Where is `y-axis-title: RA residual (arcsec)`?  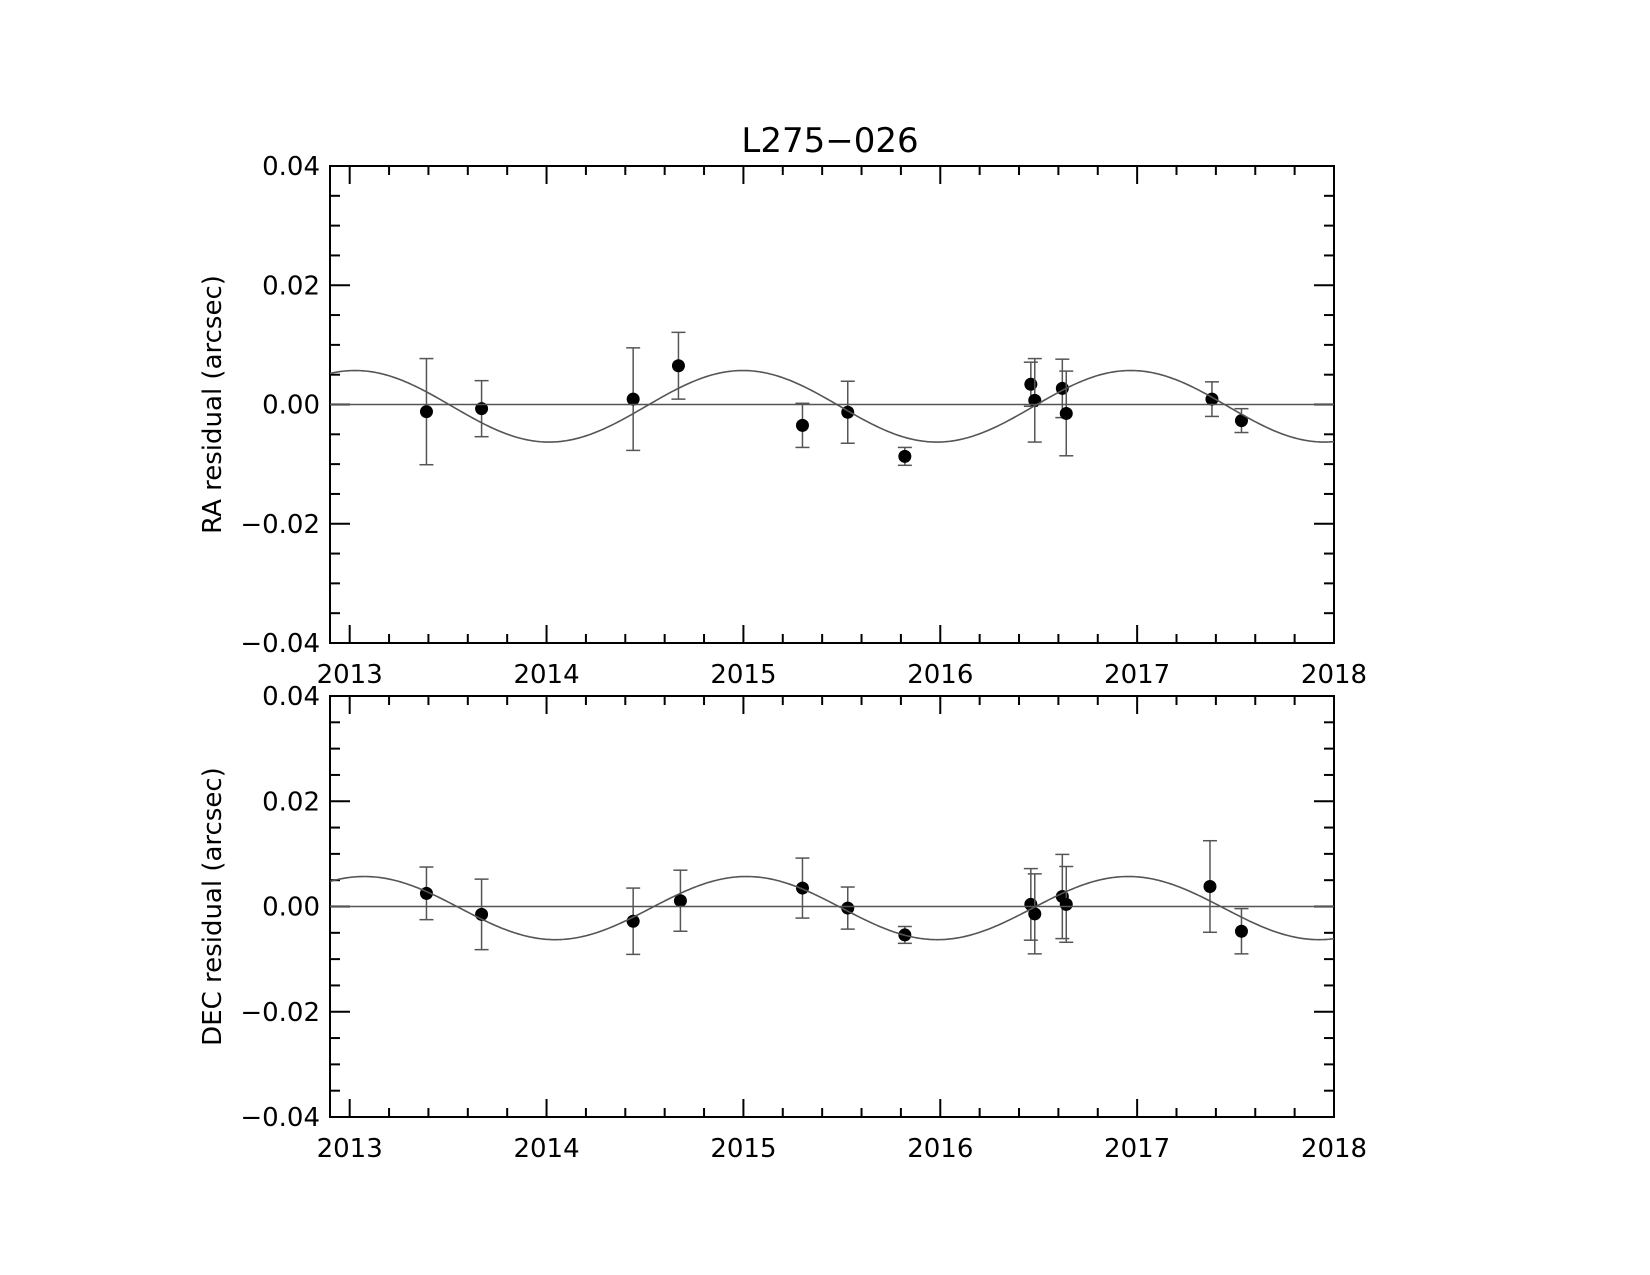 y-axis-title: RA residual (arcsec) is located at coordinates (213, 404).